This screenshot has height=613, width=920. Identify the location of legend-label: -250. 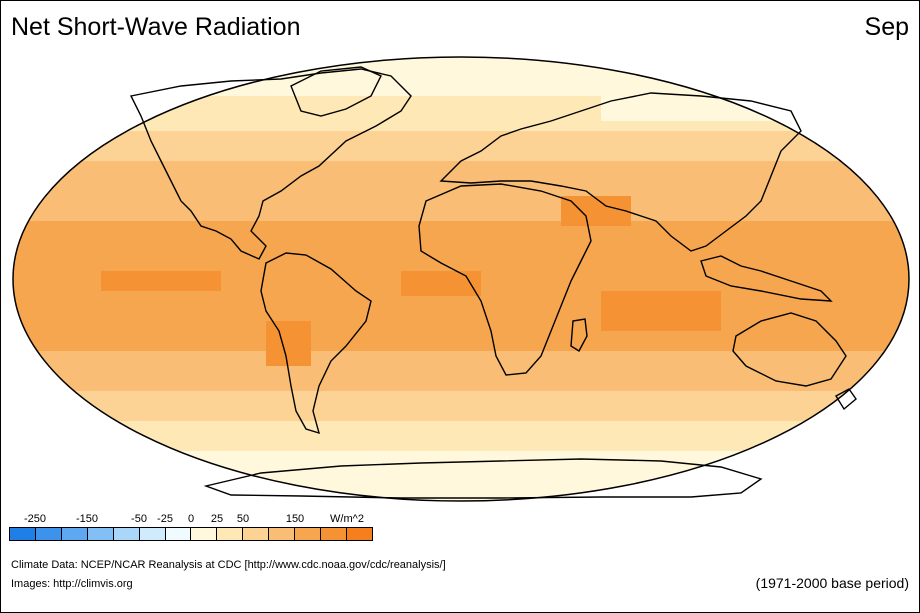
(35, 519).